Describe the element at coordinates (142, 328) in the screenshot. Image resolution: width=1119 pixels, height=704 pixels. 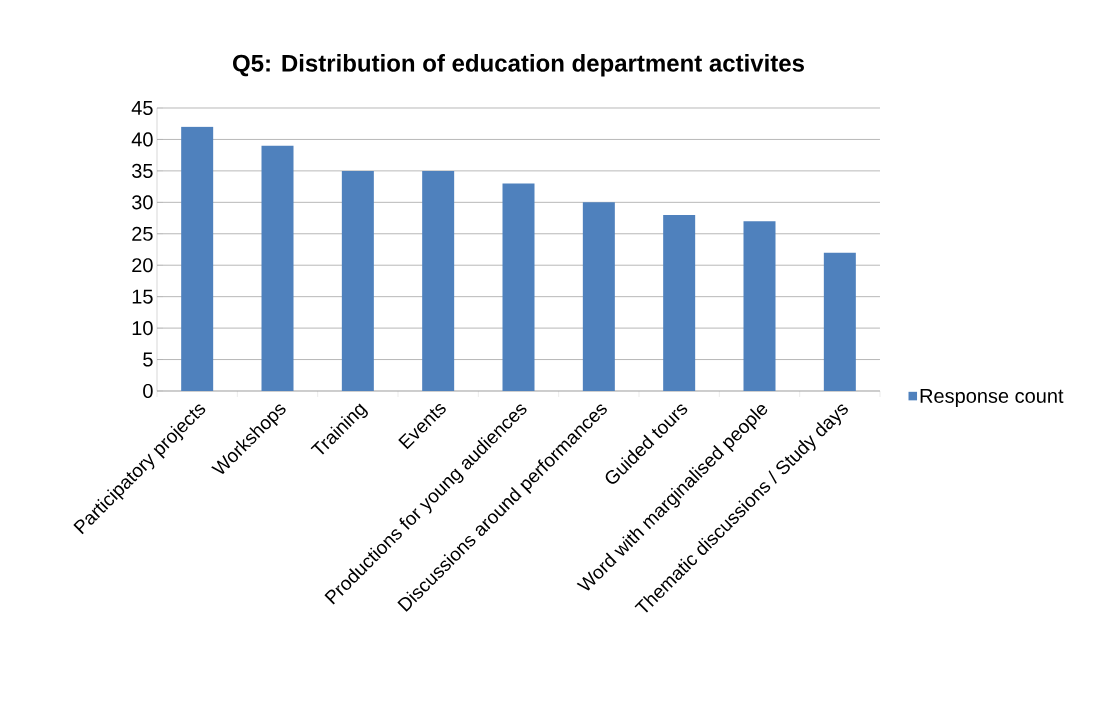
I see `y-tick-label: 10` at that location.